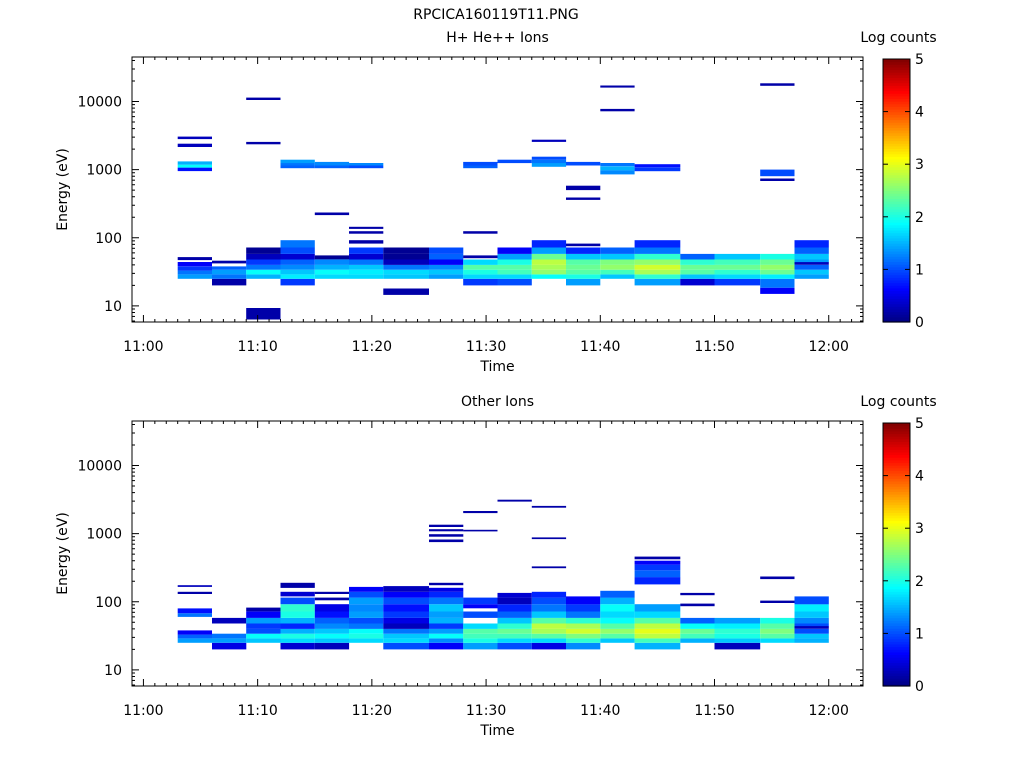 The image size is (1024, 768). I want to click on y-axis-label: Energy (eV), so click(63, 189).